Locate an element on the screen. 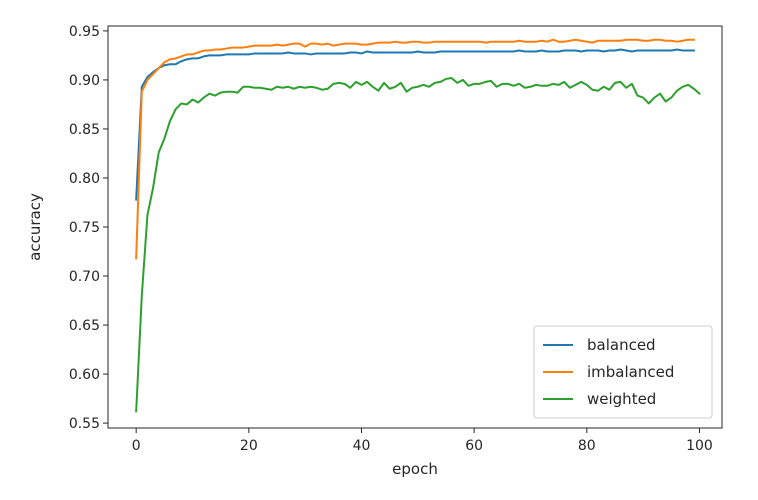  y-tick-label: 0.95 is located at coordinates (84, 32).